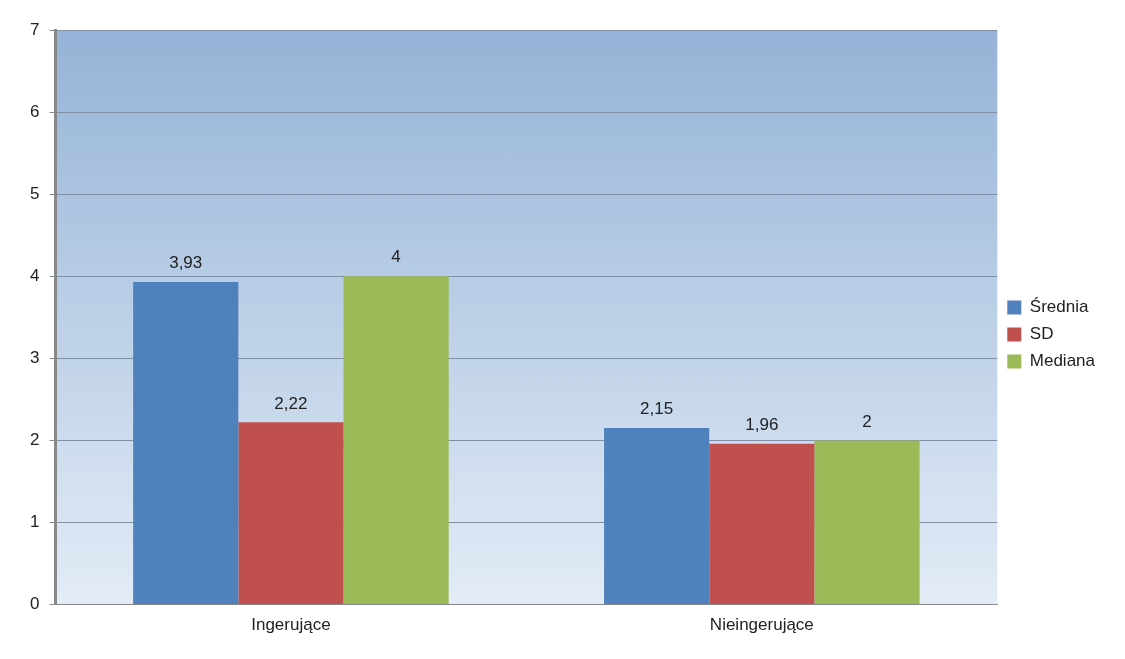 The width and height of the screenshot is (1125, 659). I want to click on x-tick-label: Ingerujące, so click(291, 625).